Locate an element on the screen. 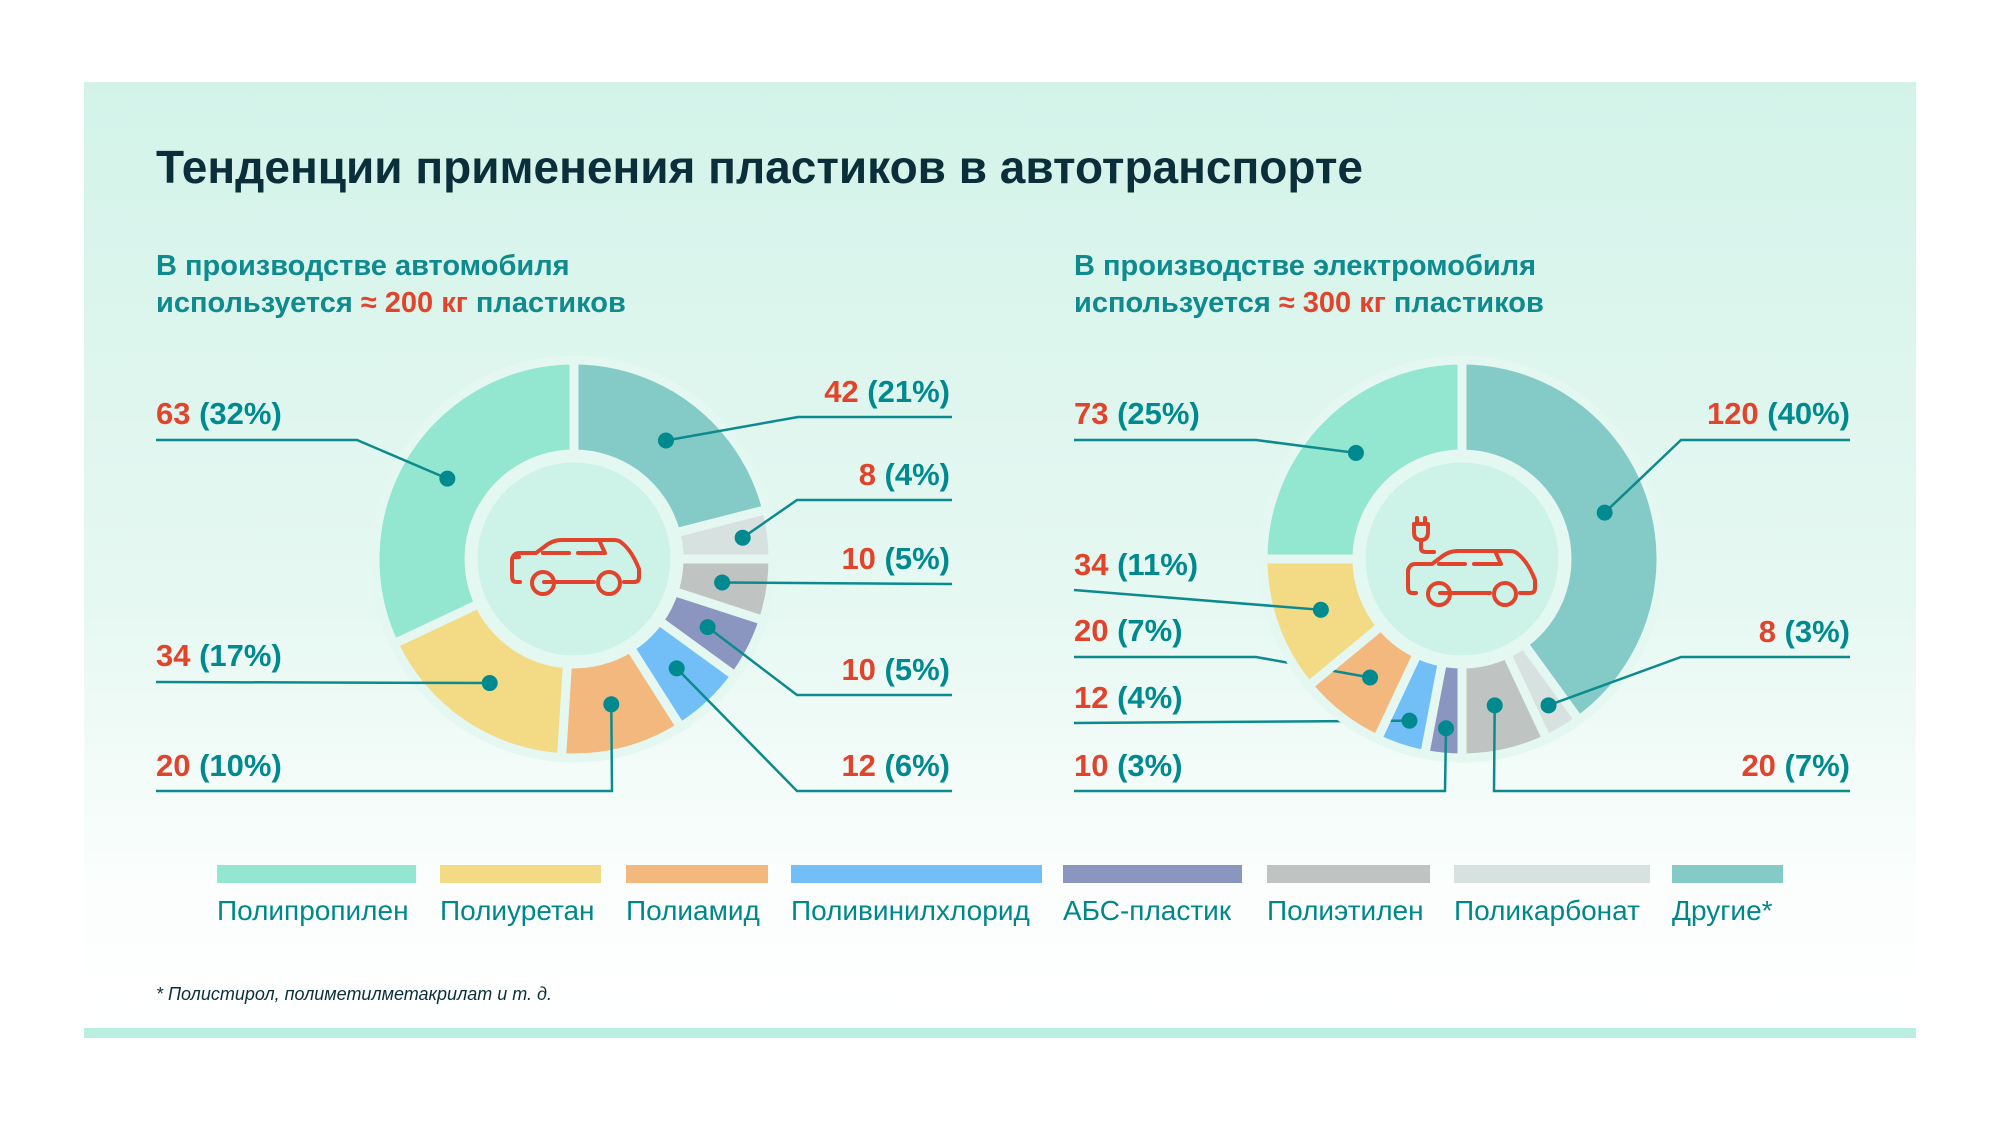  left-subtitle-suffix: пластиков is located at coordinates (546, 303).